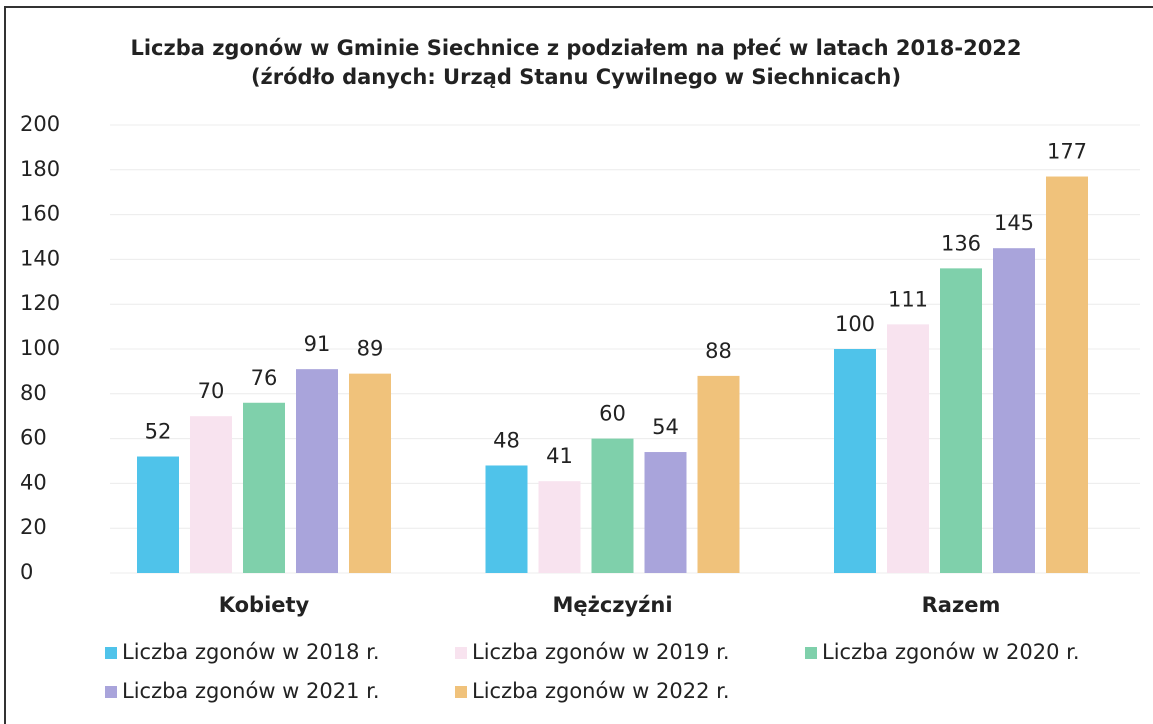 The image size is (1153, 724). What do you see at coordinates (601, 652) in the screenshot?
I see `legend-label: Liczba zgonów w 2019 r.` at bounding box center [601, 652].